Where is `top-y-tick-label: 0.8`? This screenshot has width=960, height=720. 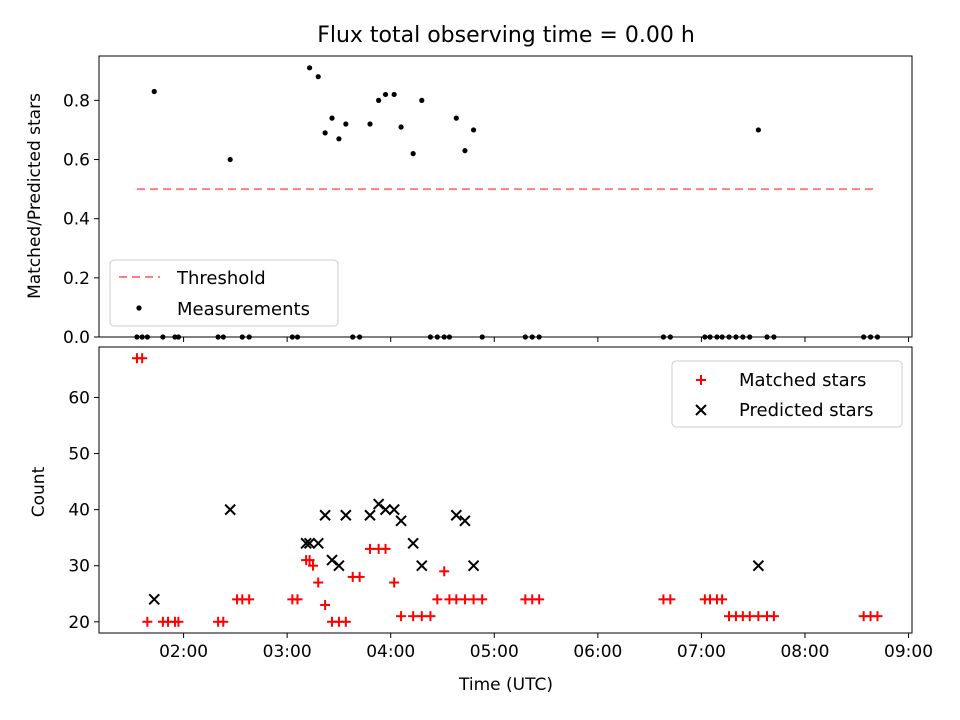 top-y-tick-label: 0.8 is located at coordinates (76, 101).